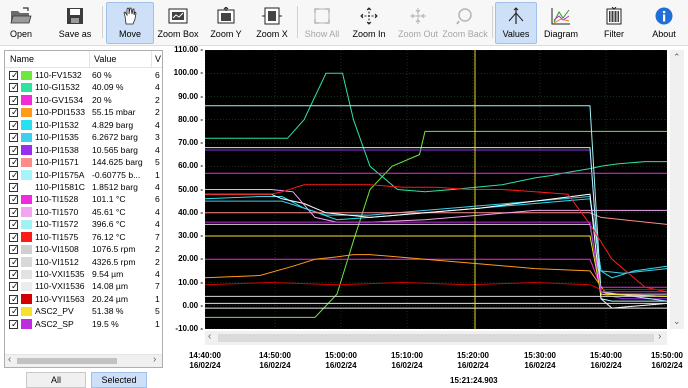 The height and width of the screenshot is (388, 688). What do you see at coordinates (83, 137) in the screenshot?
I see `tag-list-row: ✓ 110-PI1535 6.2672 barg 3` at bounding box center [83, 137].